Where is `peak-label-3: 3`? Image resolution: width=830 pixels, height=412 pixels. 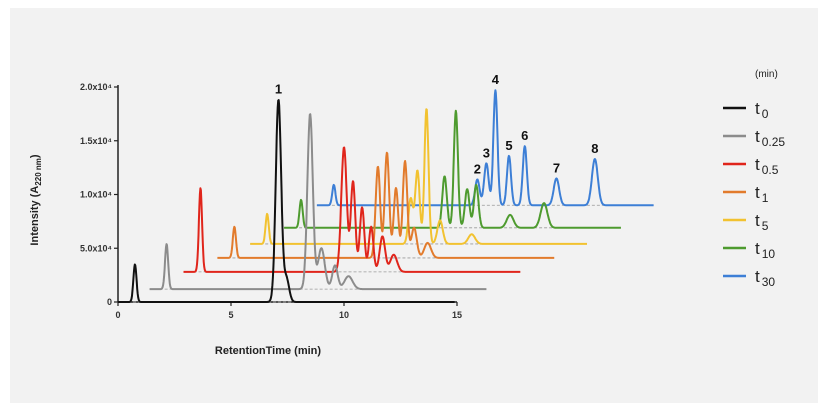
peak-label-3: 3 is located at coordinates (486, 152).